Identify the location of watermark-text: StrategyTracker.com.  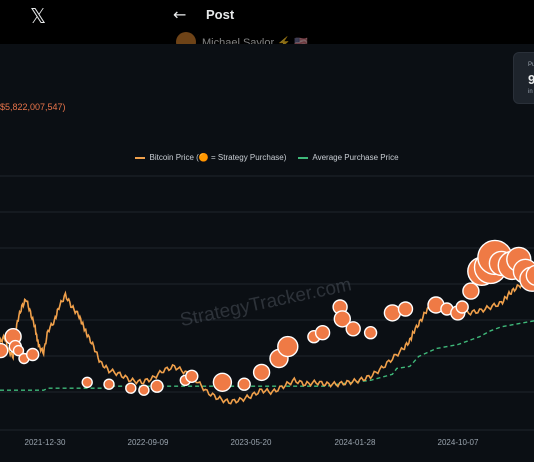
(265, 302).